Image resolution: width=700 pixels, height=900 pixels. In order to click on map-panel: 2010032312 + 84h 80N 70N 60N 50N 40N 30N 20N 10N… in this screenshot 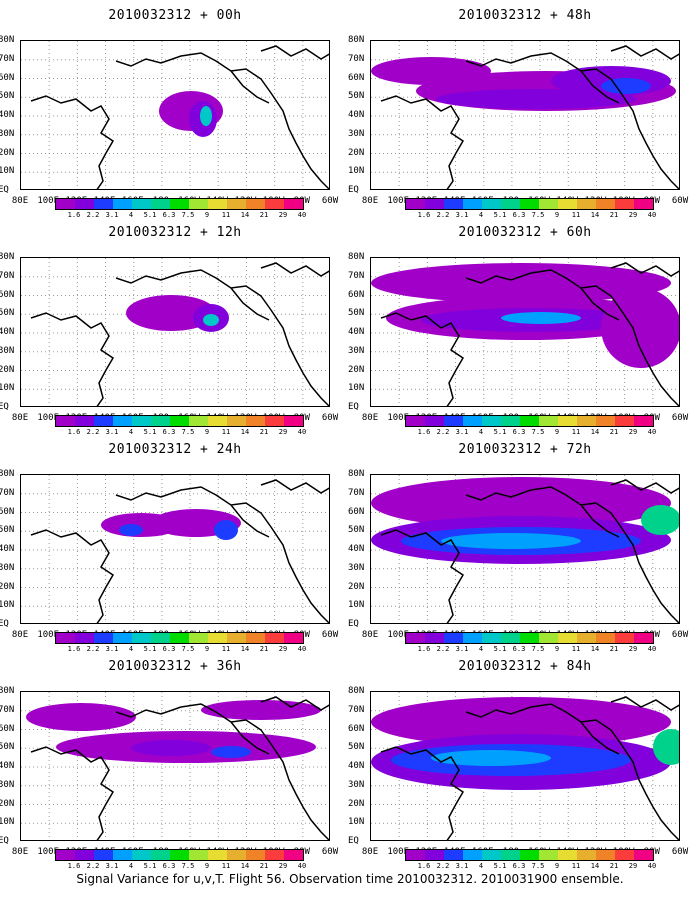, I will do `click(524, 763)`.